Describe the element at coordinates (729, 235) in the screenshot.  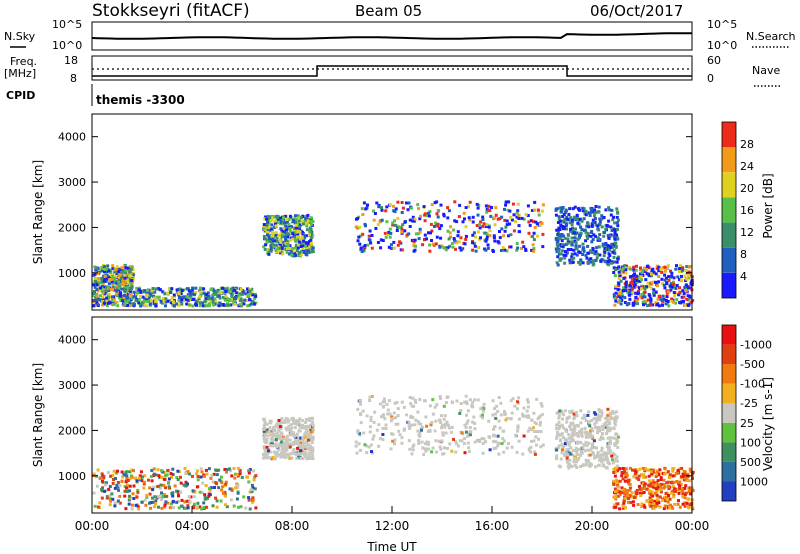
I see `colorbar-segment` at that location.